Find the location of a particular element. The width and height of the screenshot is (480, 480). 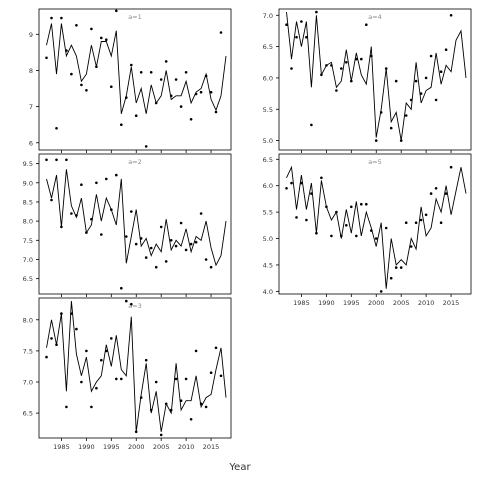

y-tick-label: 8.0 is located at coordinates (28, 320).